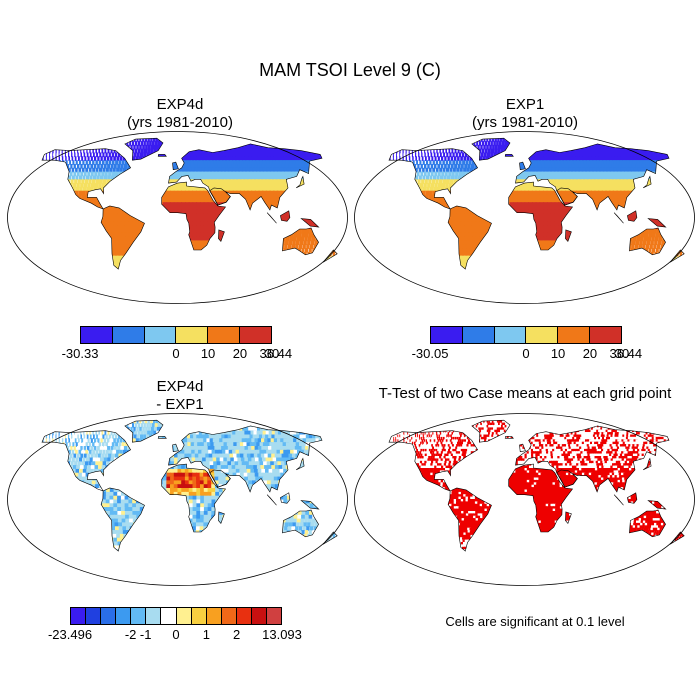 Image resolution: width=700 pixels, height=700 pixels. I want to click on panel-diff-title-line1: EXP4d, so click(180, 386).